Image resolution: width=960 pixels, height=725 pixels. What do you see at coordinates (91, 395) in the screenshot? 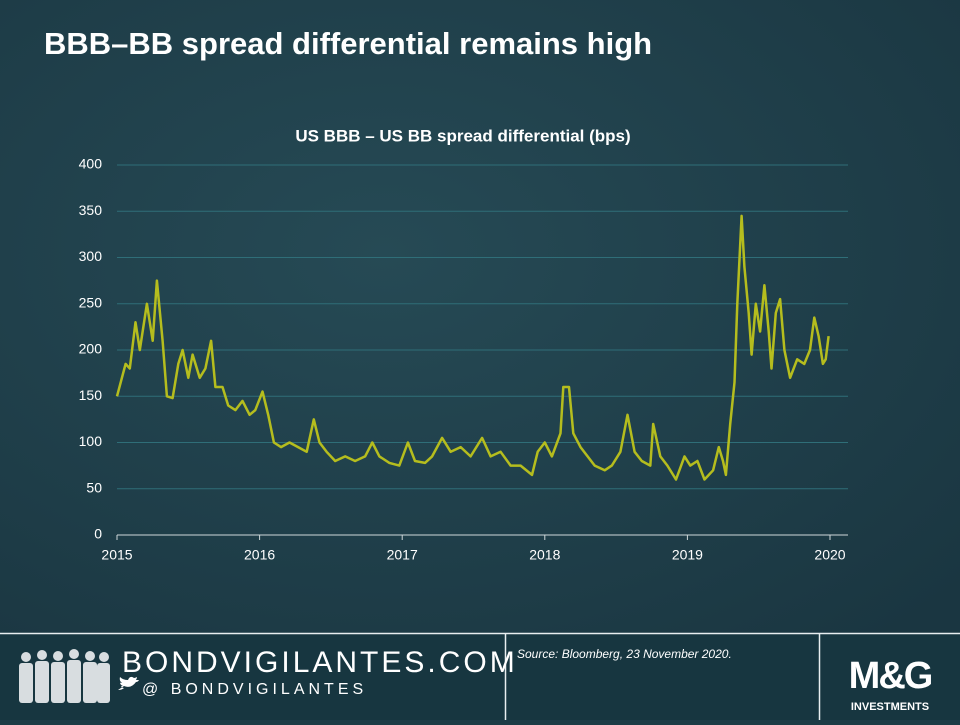
I see `y-tick-label: 150` at bounding box center [91, 395].